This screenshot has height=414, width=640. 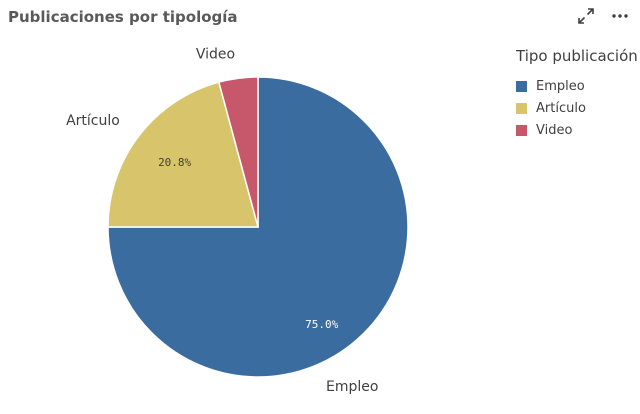 I want to click on slice-category-label-video: Video, so click(x=215, y=55).